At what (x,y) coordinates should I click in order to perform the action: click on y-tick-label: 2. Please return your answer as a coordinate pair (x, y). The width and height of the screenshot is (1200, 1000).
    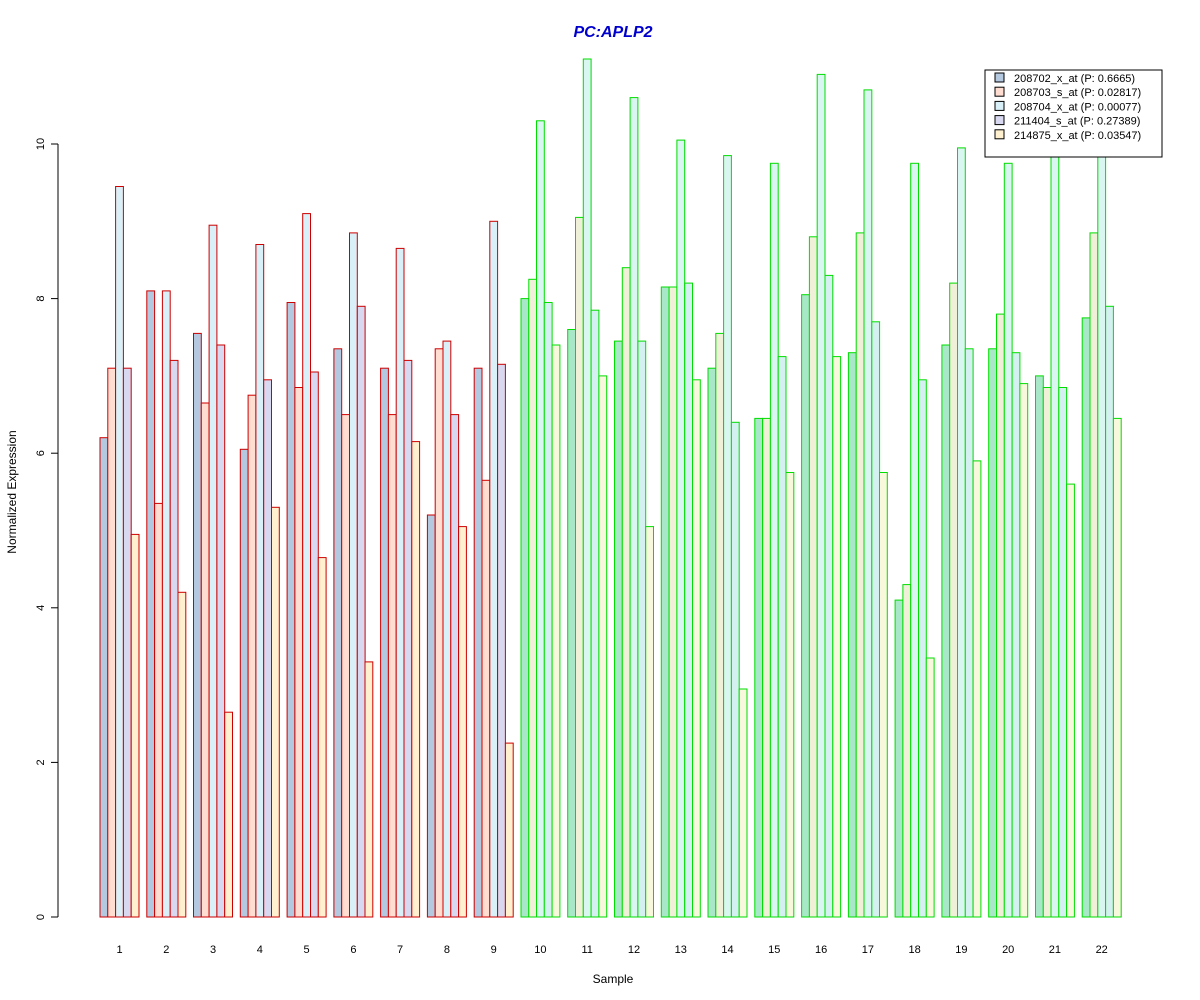
    Looking at the image, I should click on (41, 762).